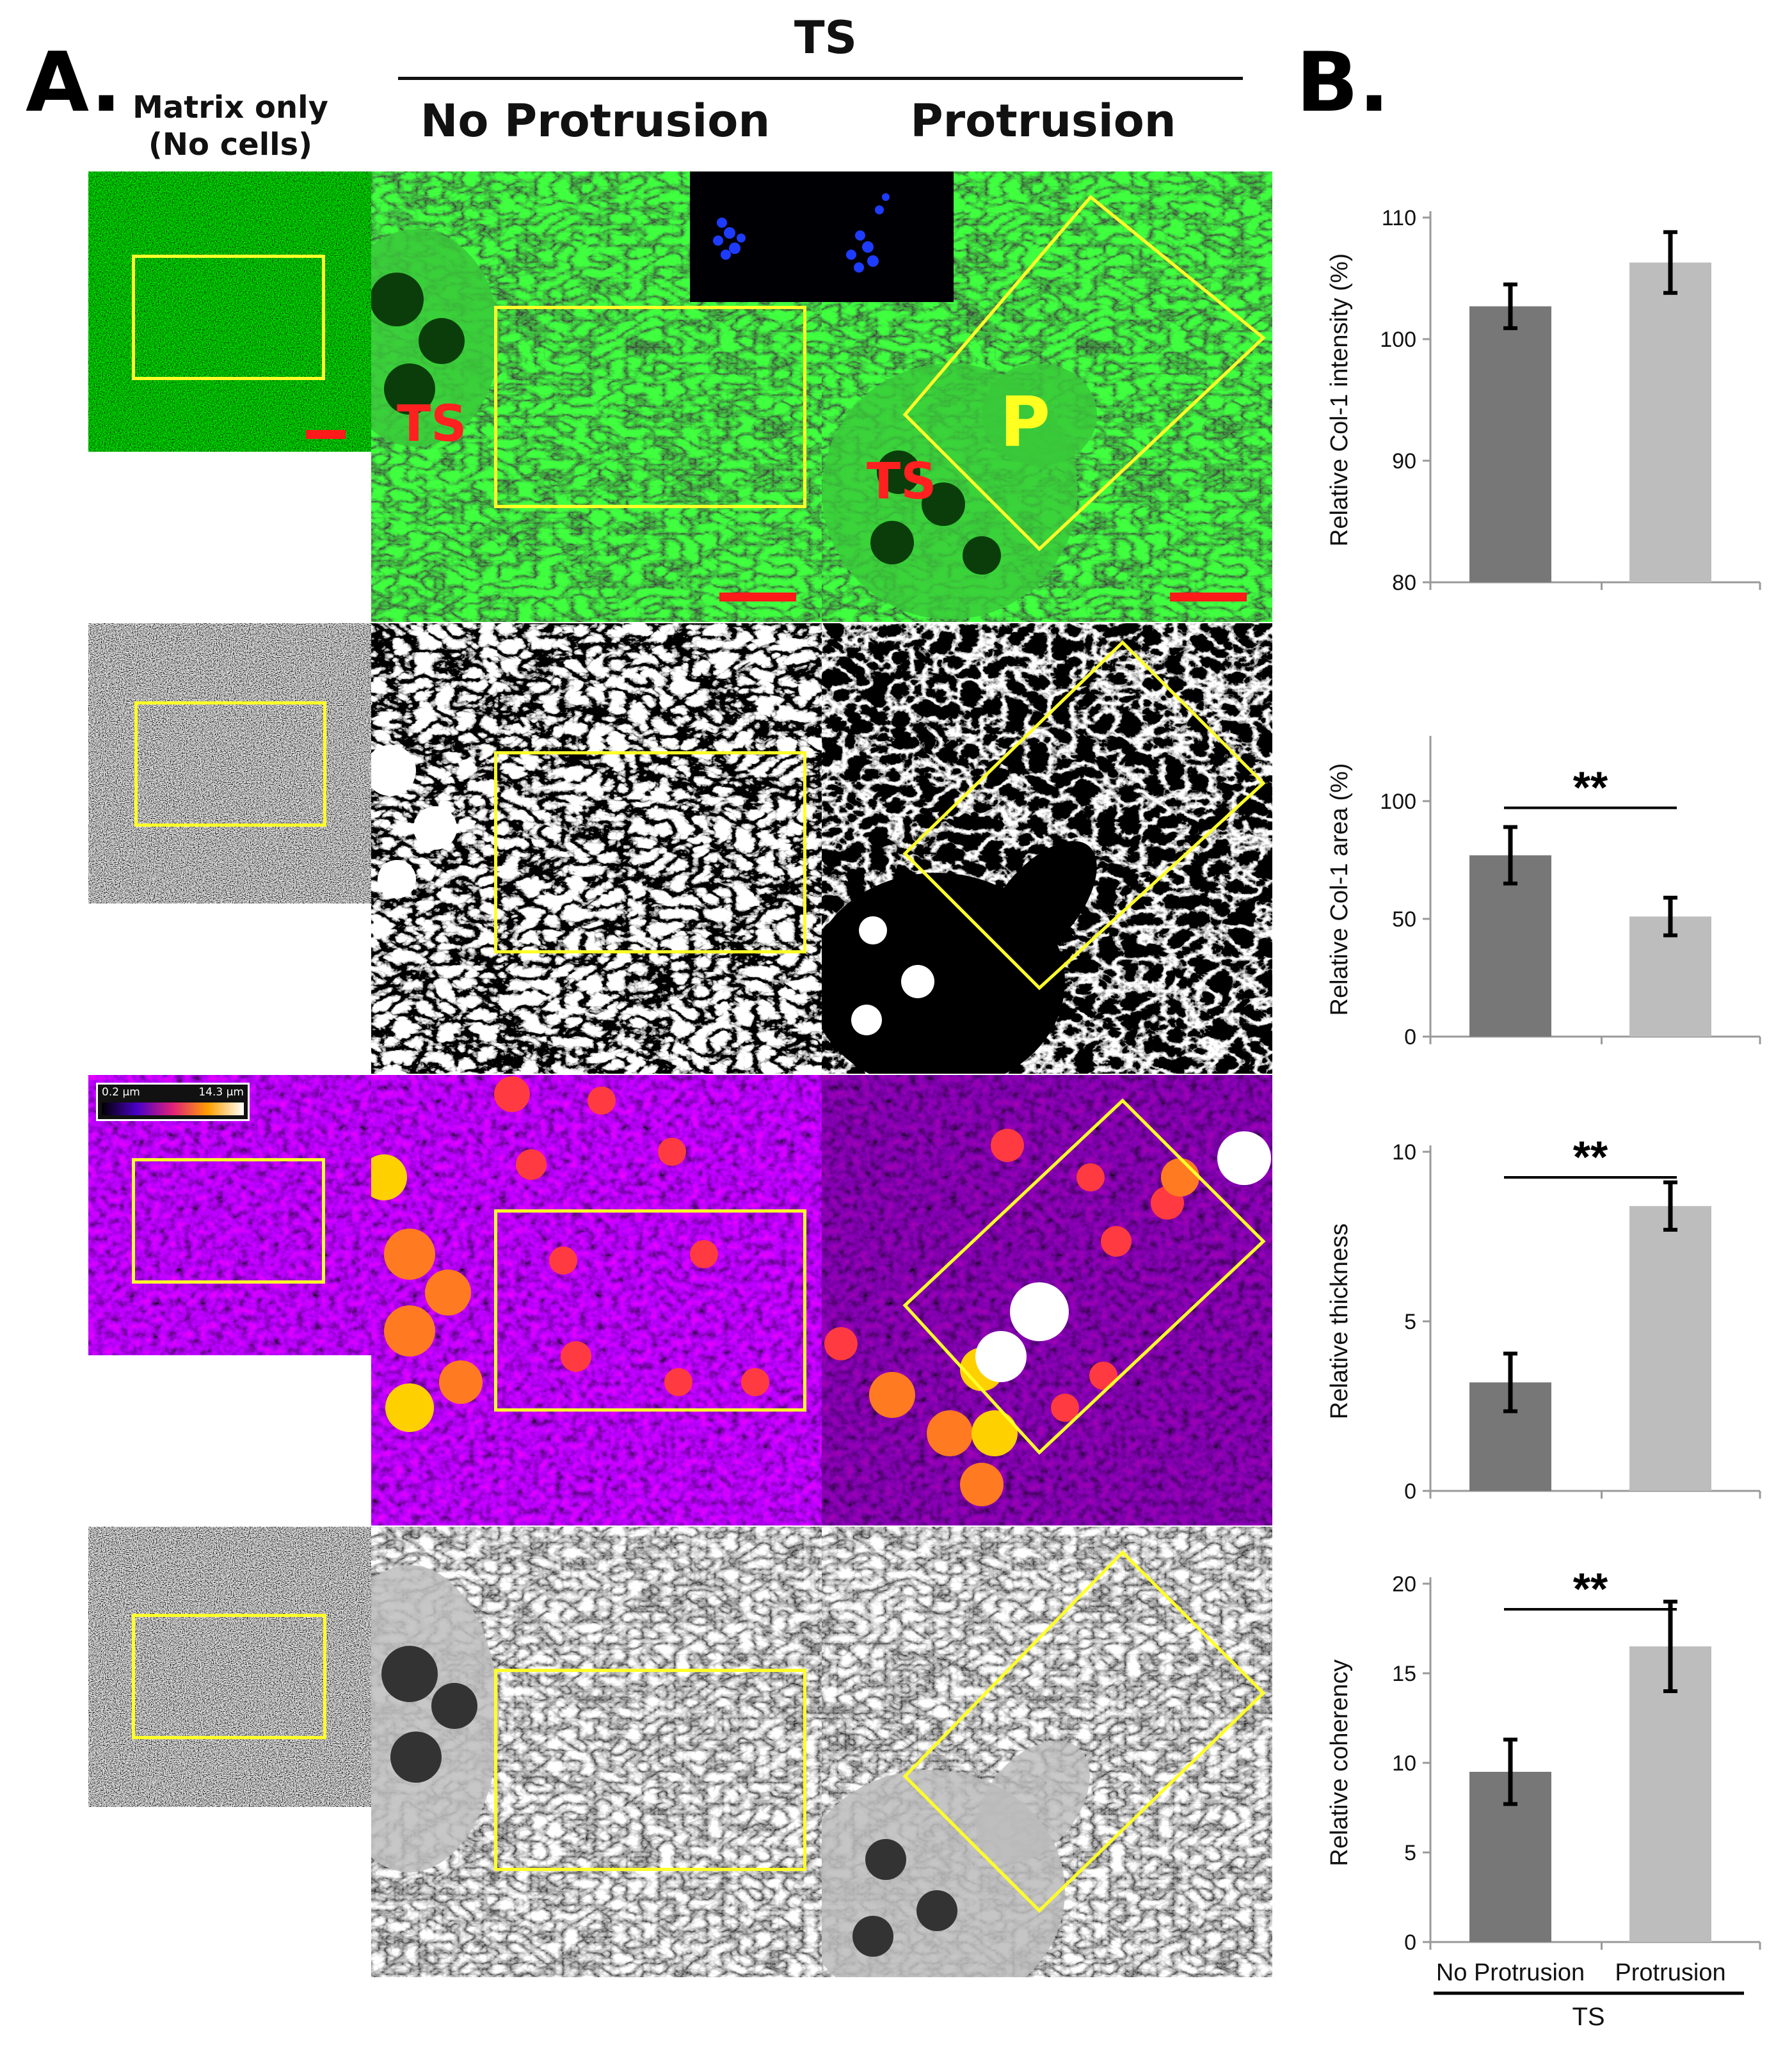  Describe the element at coordinates (1339, 890) in the screenshot. I see `y-axis-label: Relative Col-1 area (%)` at that location.